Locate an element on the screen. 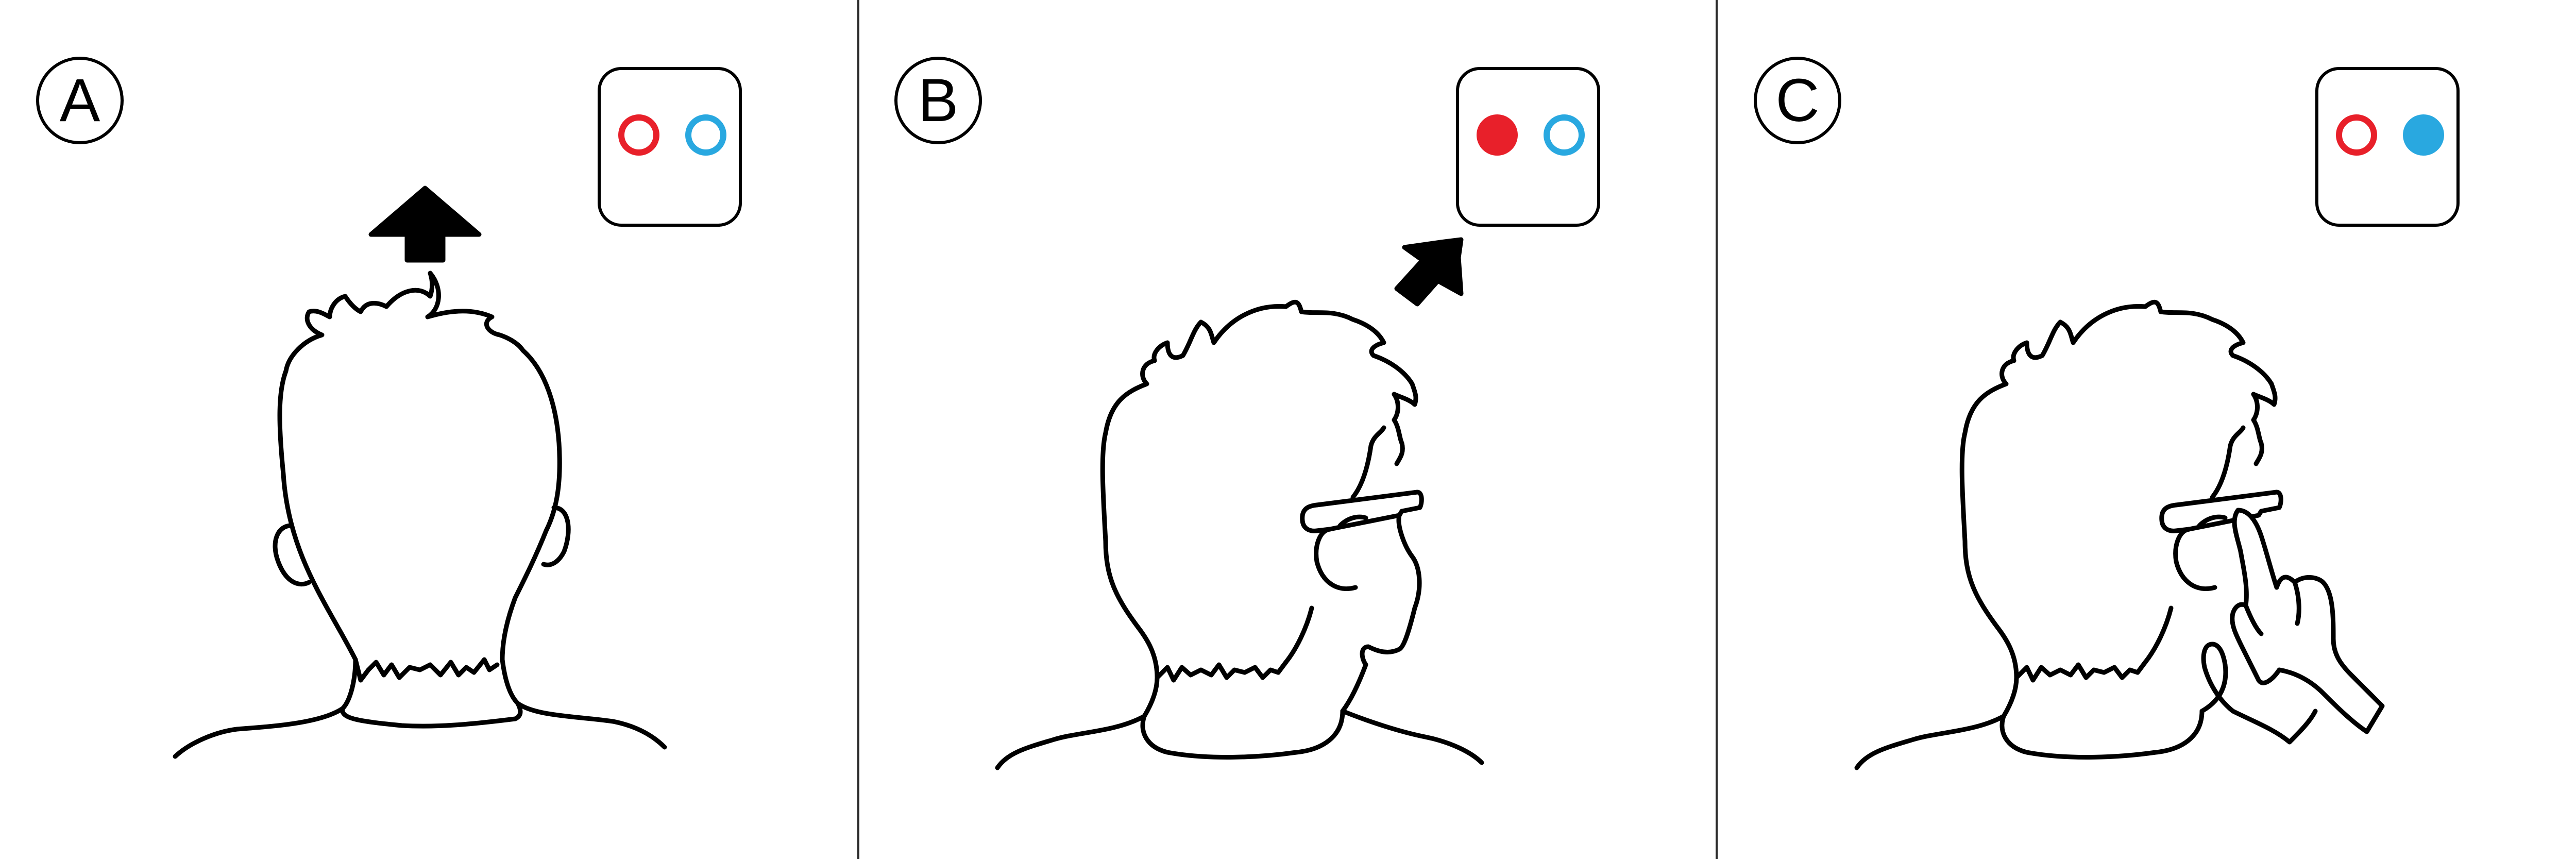 This screenshot has height=859, width=2576. panel-label-circle: C is located at coordinates (1797, 100).